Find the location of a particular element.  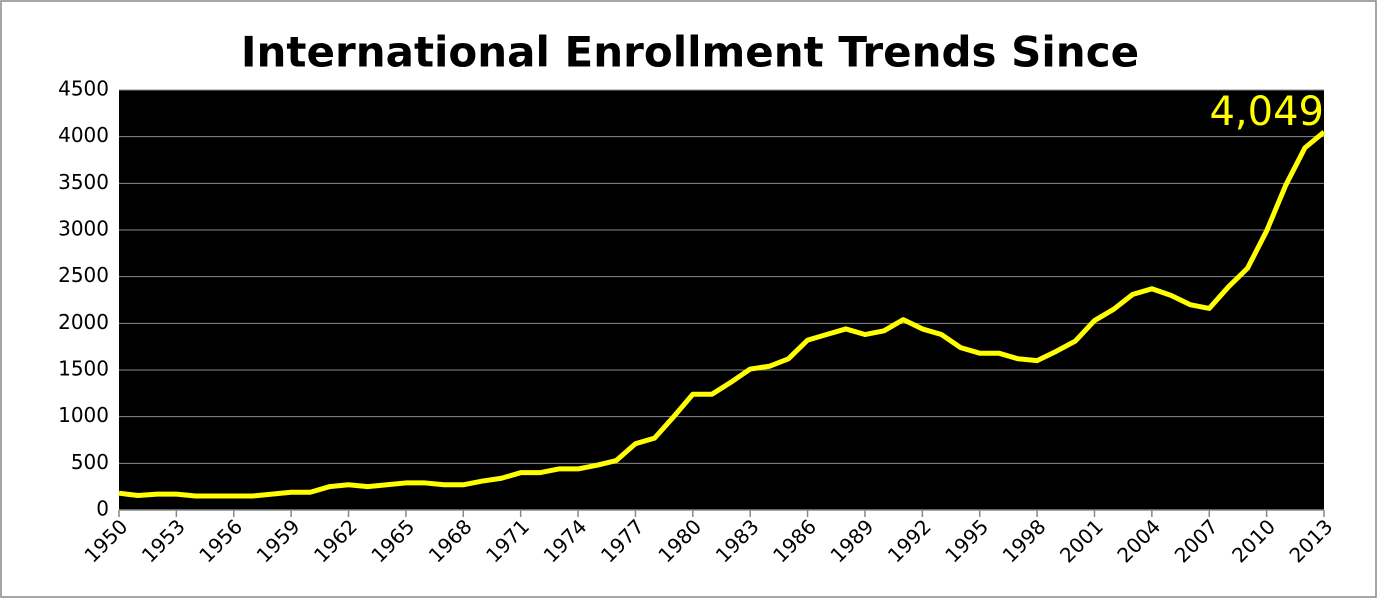

y-tick-label: 2500 is located at coordinates (83, 275).